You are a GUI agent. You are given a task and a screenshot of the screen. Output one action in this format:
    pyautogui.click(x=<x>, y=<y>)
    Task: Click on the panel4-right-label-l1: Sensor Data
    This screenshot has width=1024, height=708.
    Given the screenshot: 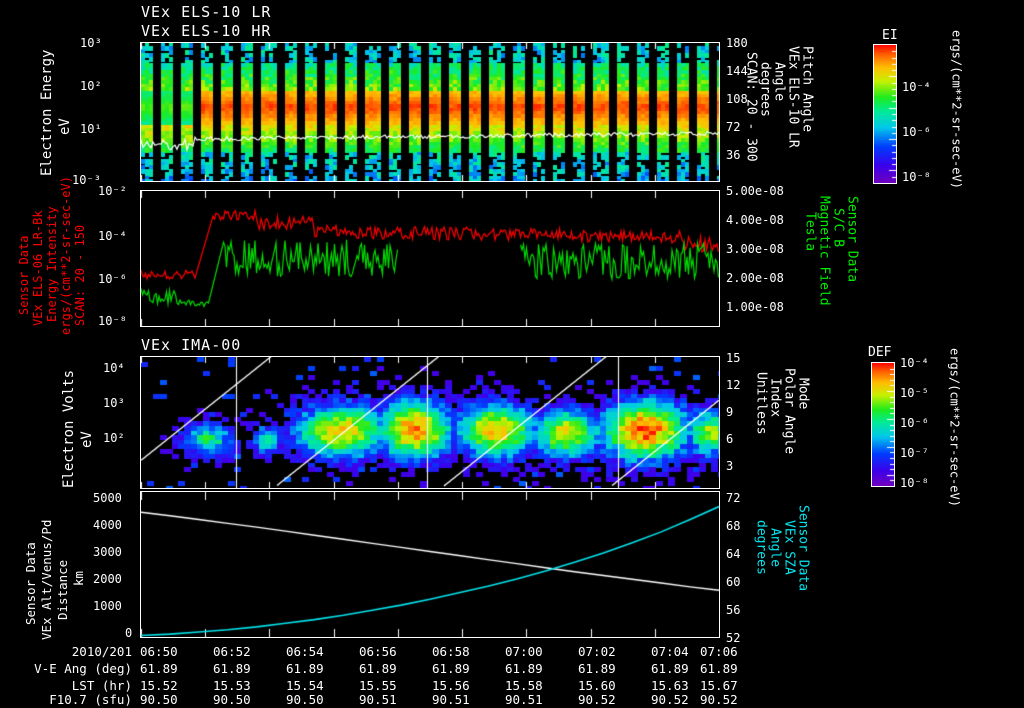 What is the action you would take?
    pyautogui.click(x=803, y=548)
    